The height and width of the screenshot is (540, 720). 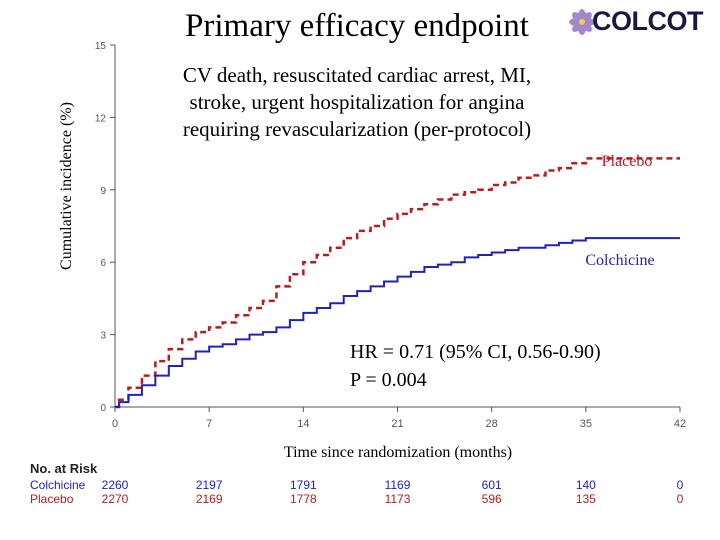 I want to click on flower-logo-icon, so click(x=582, y=22).